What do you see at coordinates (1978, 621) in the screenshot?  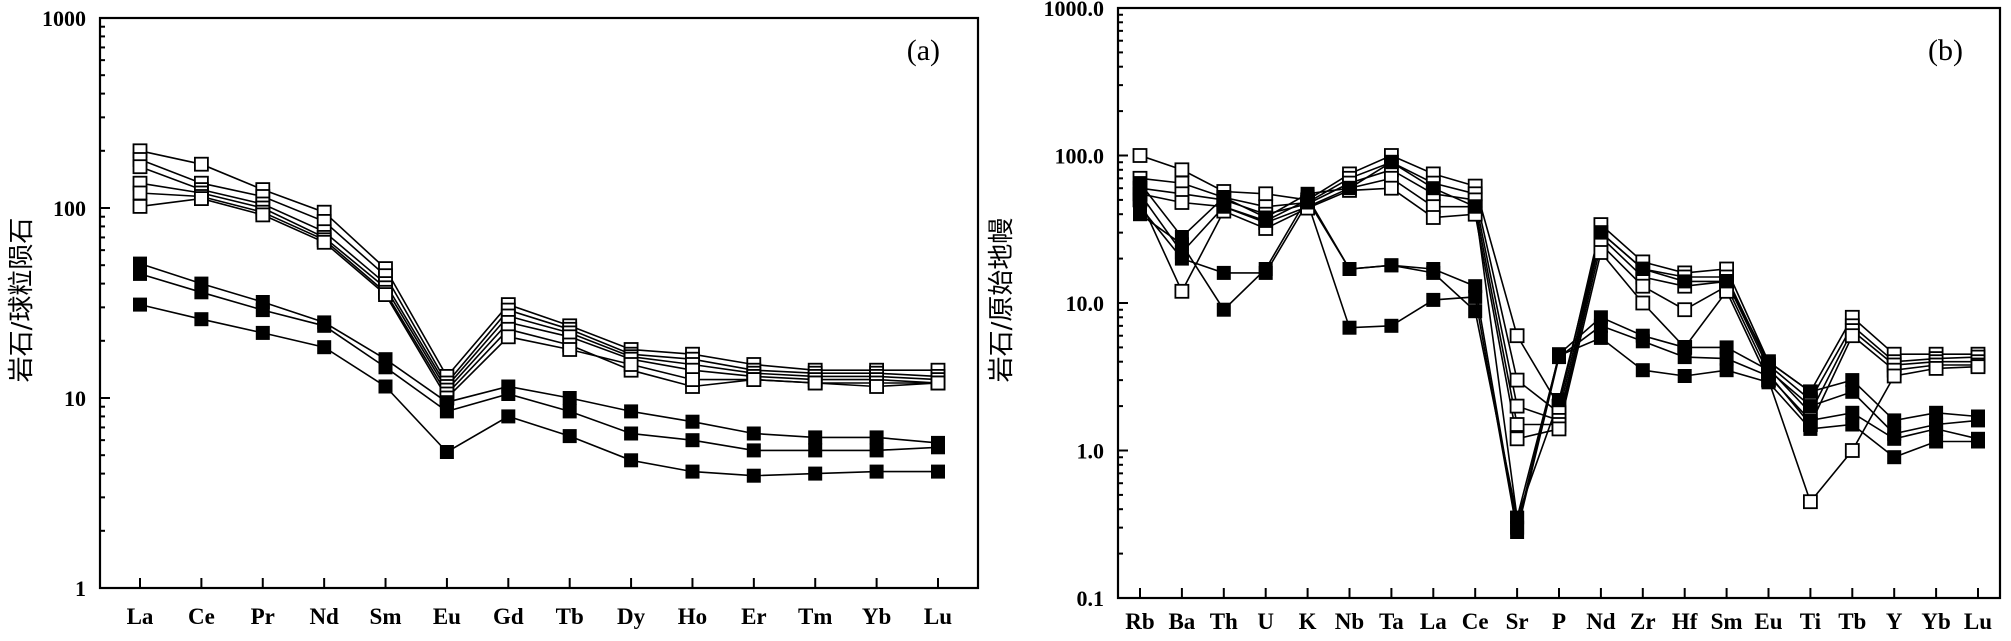 I see `chart-b-x-tick-label: Lu` at bounding box center [1978, 621].